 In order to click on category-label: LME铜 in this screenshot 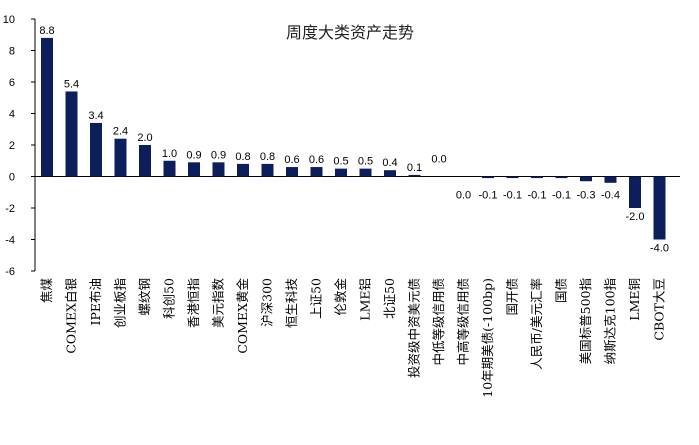, I will do `click(634, 299)`.